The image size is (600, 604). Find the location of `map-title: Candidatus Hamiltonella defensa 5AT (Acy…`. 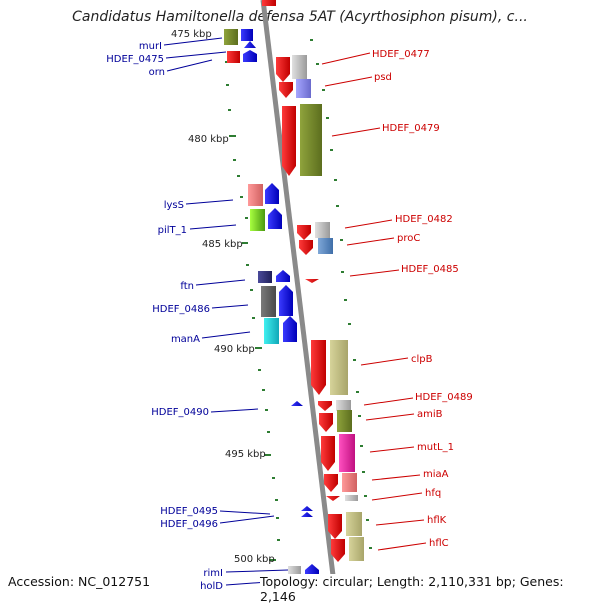

map-title: Candidatus Hamiltonella defensa 5AT (Acy… is located at coordinates (300, 17).